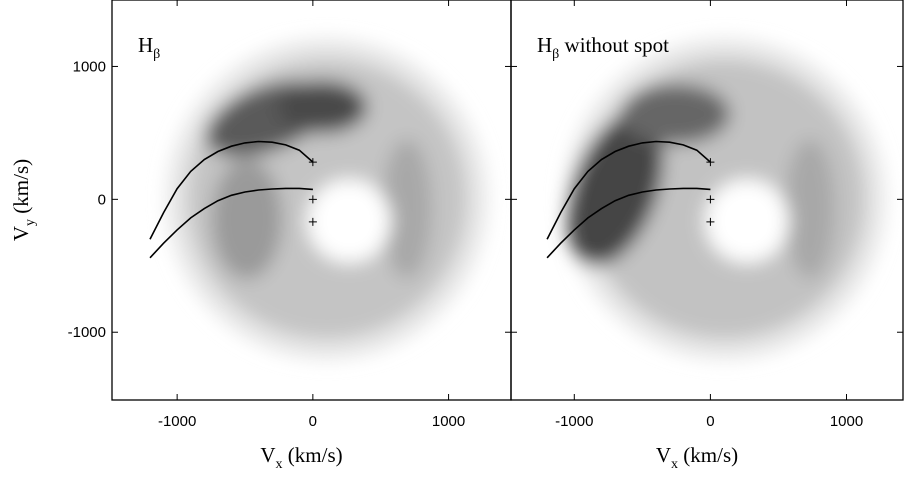 The image size is (904, 480). I want to click on y-axis-label-part: (km/s), so click(21, 189).